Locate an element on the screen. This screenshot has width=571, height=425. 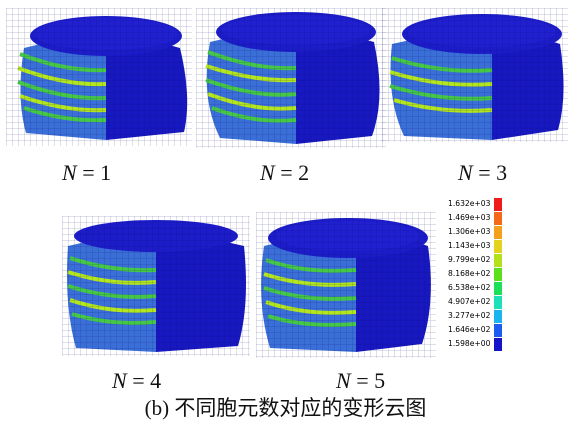
panel-label-n1: N = 1 is located at coordinates (87, 172).